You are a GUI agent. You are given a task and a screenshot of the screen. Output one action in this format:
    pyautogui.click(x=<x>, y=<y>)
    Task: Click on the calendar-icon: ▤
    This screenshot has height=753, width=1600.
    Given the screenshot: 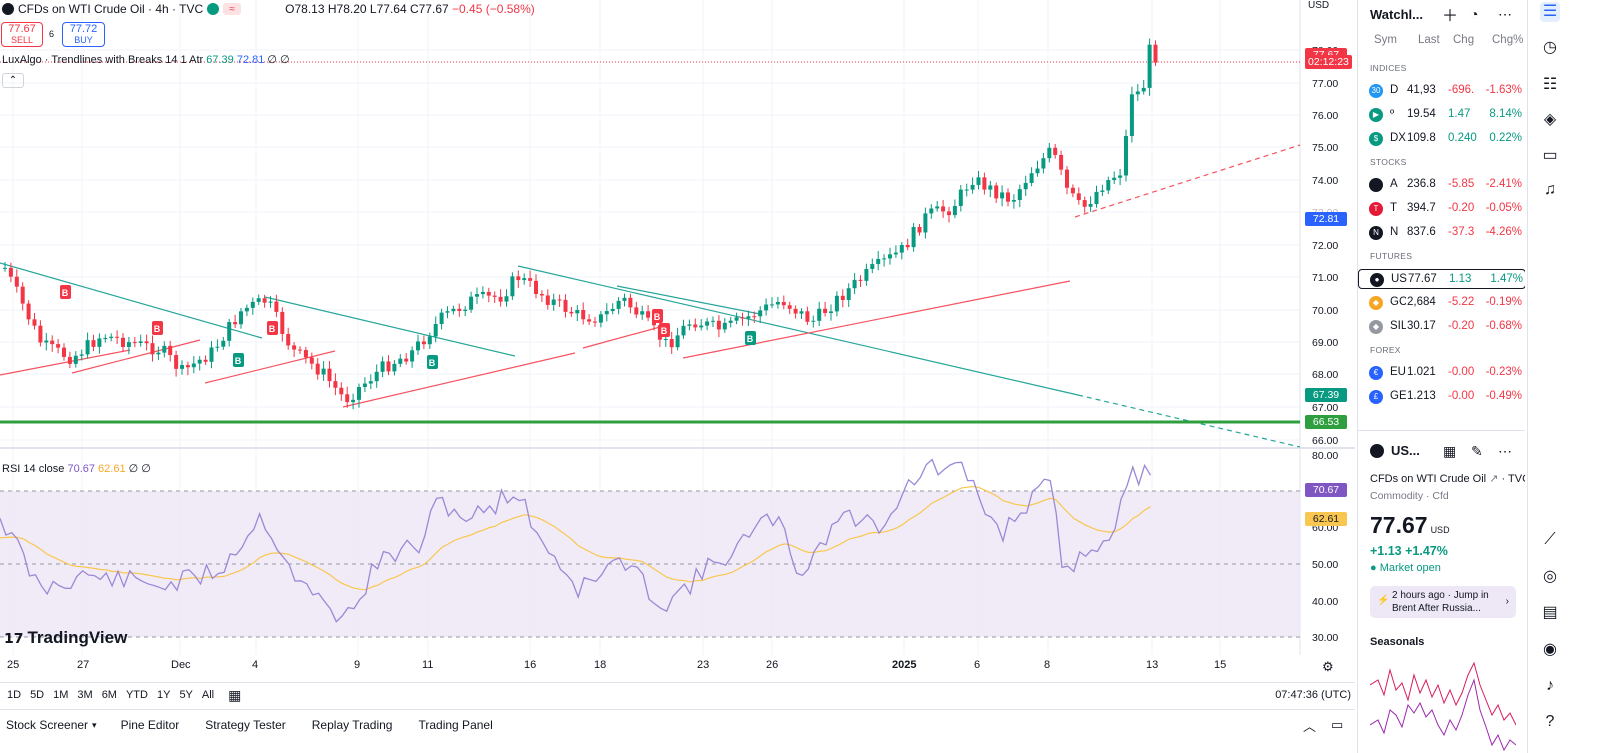 What is the action you would take?
    pyautogui.click(x=1550, y=612)
    